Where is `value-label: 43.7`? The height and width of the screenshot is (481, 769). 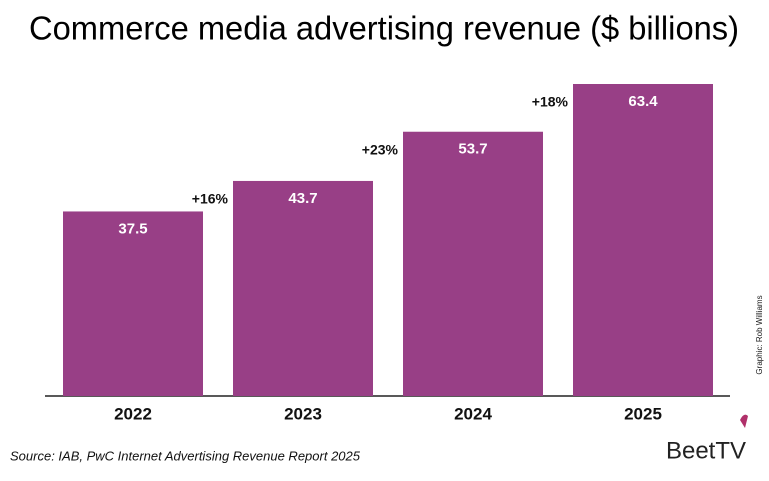
value-label: 43.7 is located at coordinates (302, 198).